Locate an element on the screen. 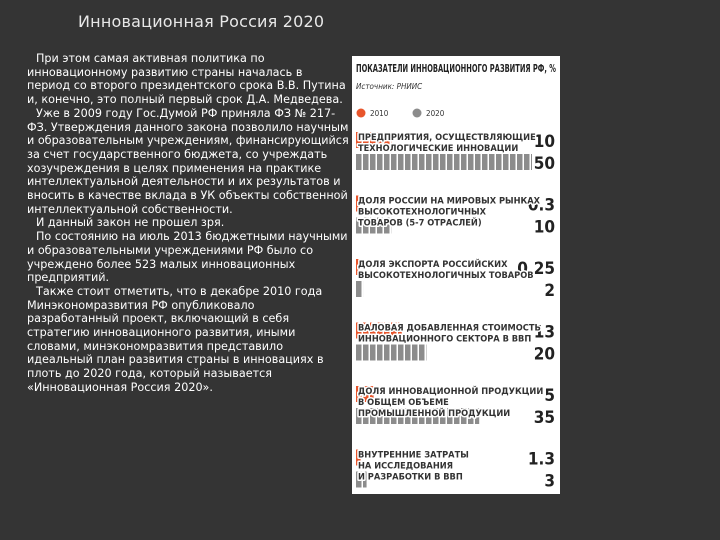 The image size is (720, 540). bar-value-label: 20 is located at coordinates (544, 355).